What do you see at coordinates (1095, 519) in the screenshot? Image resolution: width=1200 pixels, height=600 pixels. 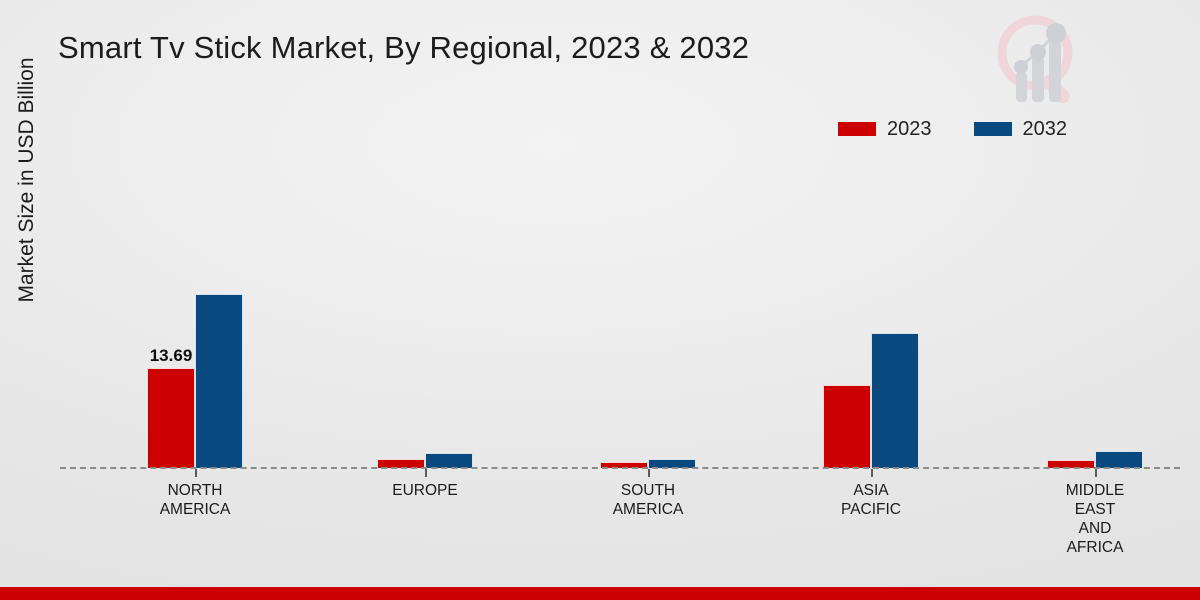 I see `x-tick-label-middle-east-and-africa: MIDDLE EAST AND AFRICA` at bounding box center [1095, 519].